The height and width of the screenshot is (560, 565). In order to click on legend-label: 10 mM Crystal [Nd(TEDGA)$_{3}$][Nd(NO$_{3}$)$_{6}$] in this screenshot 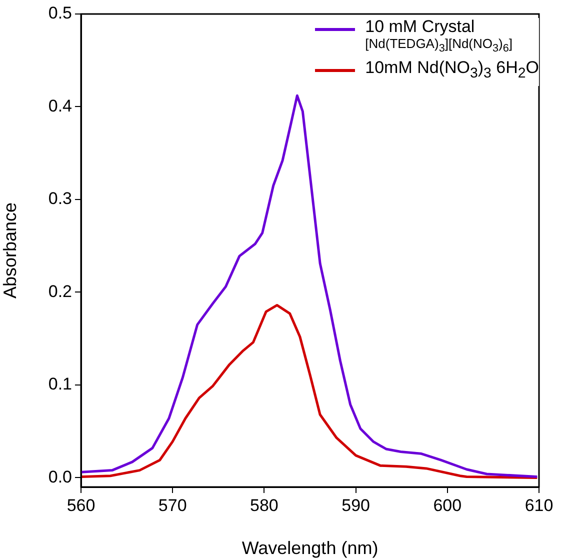, I will do `click(439, 36)`.